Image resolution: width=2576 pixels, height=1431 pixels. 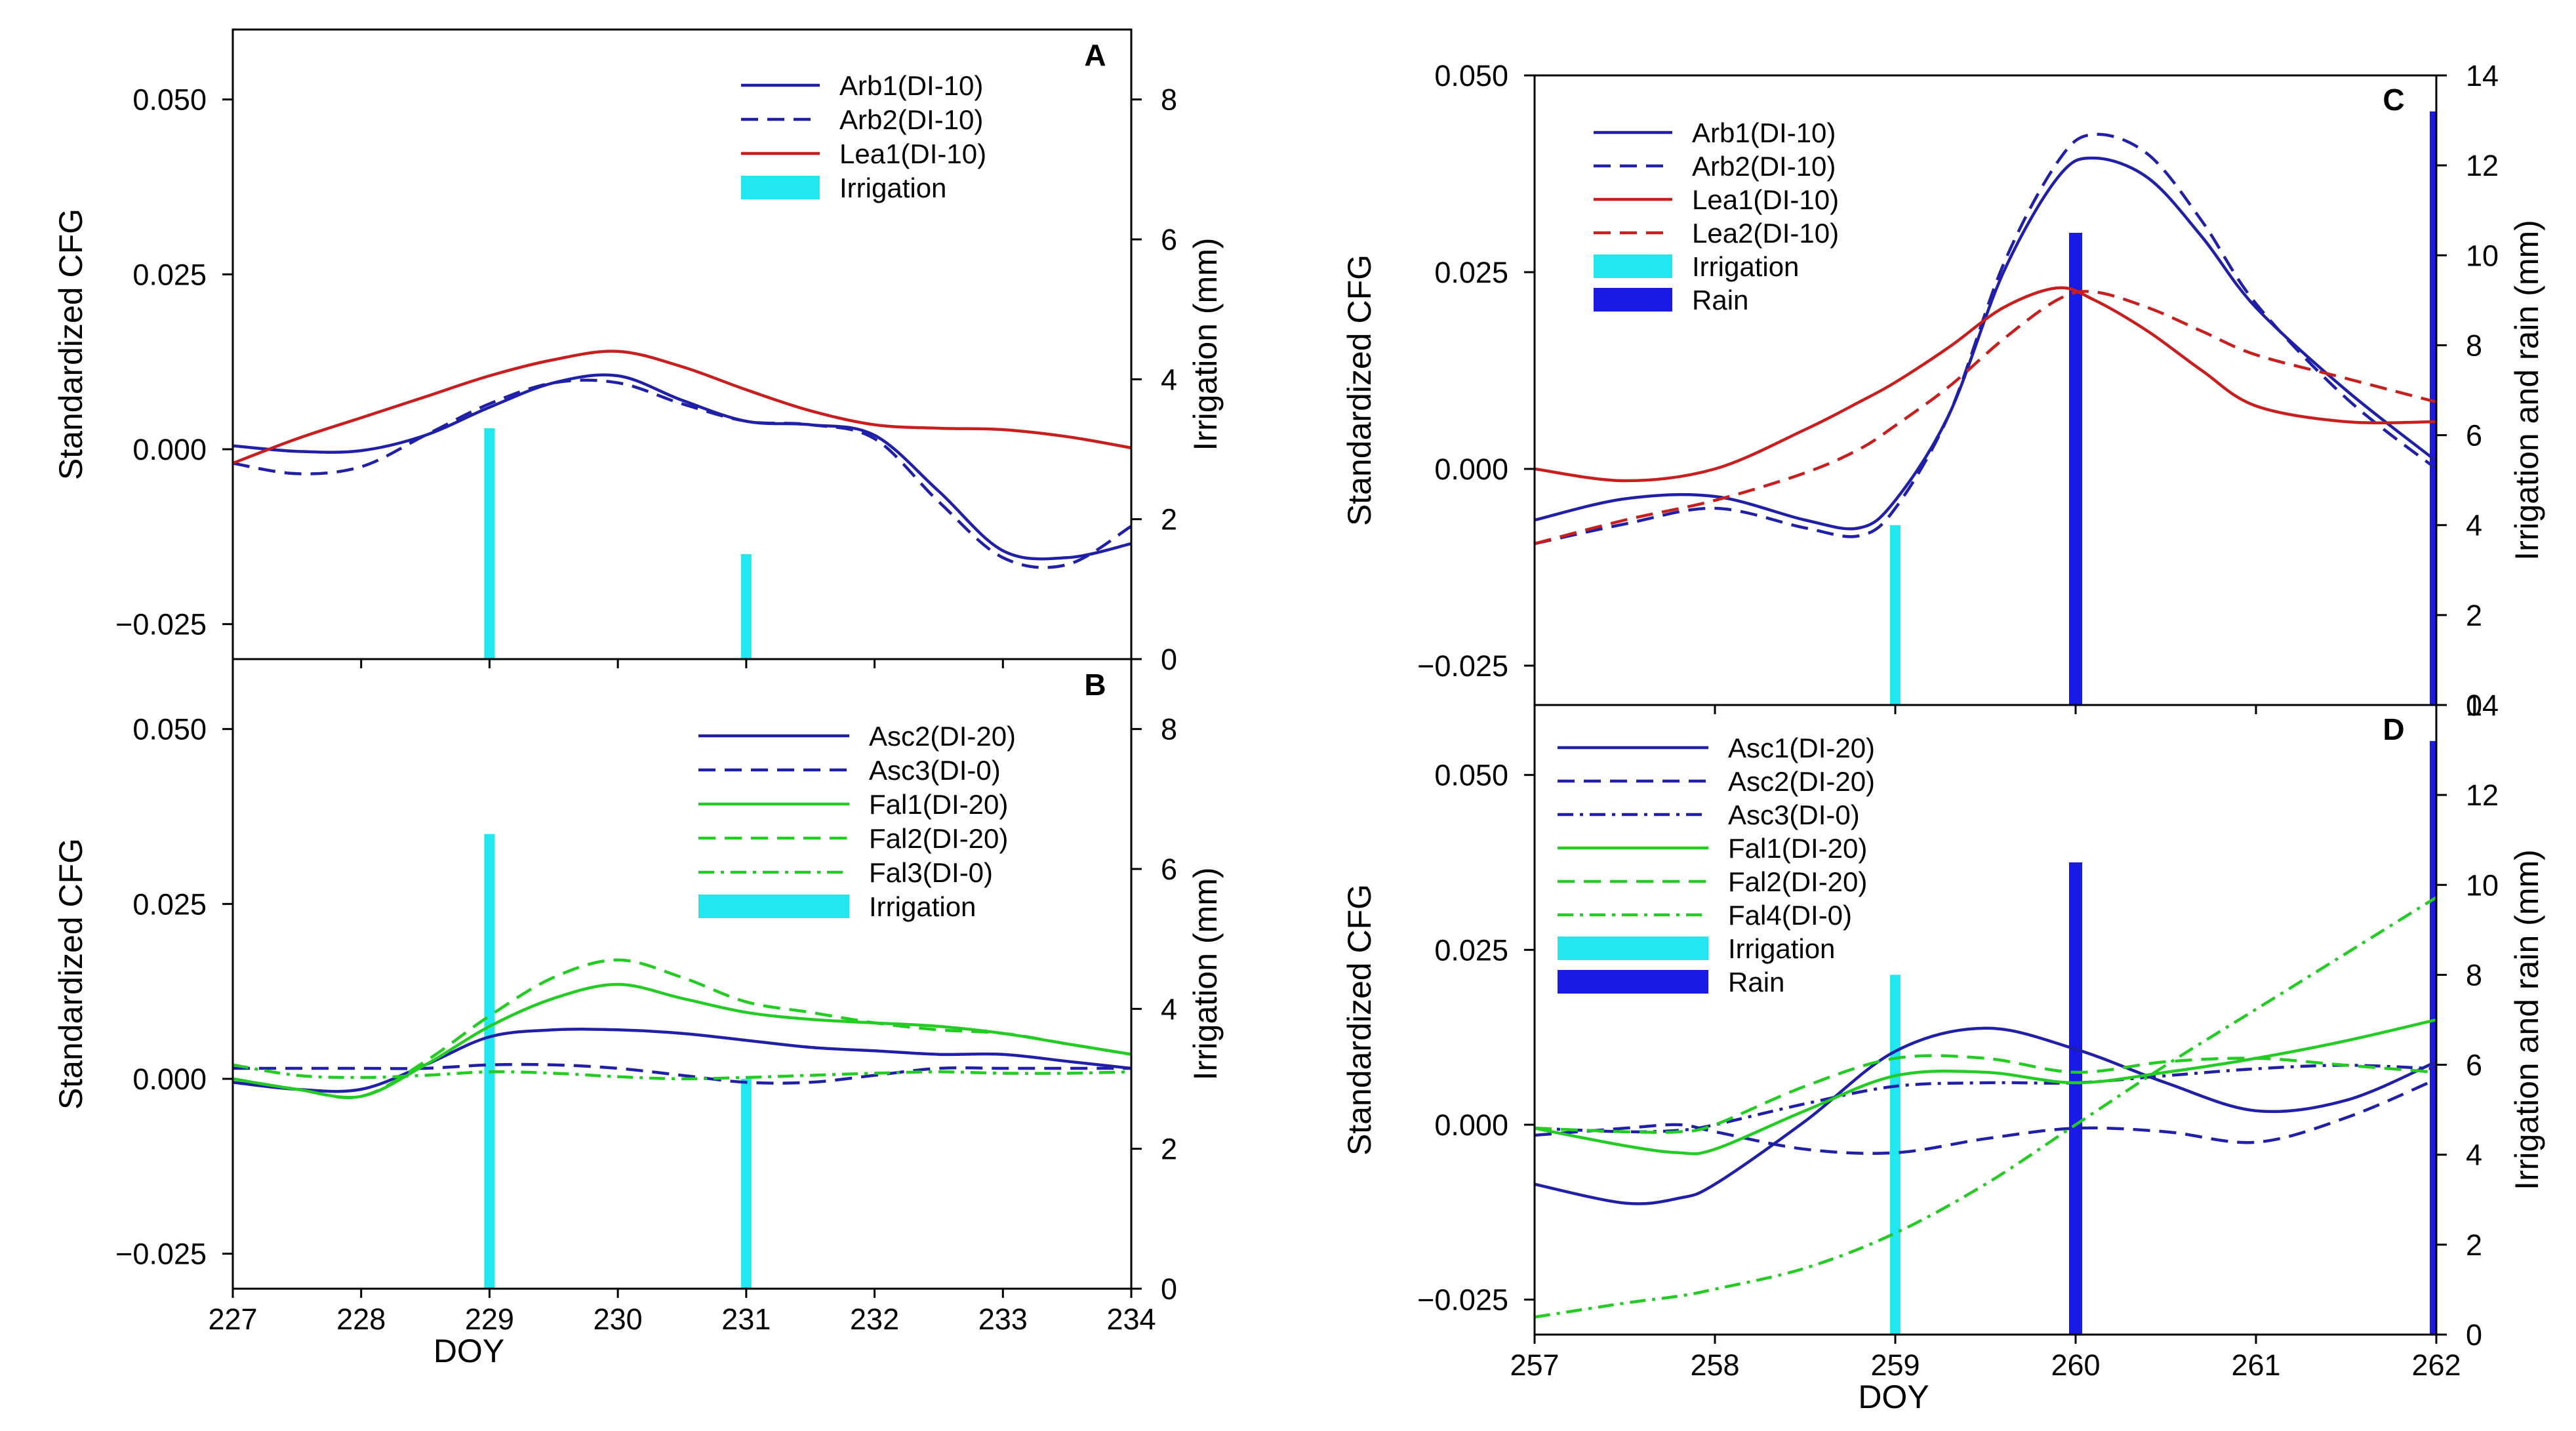 What do you see at coordinates (2255, 1365) in the screenshot?
I see `x-tick-label-d-4: 261` at bounding box center [2255, 1365].